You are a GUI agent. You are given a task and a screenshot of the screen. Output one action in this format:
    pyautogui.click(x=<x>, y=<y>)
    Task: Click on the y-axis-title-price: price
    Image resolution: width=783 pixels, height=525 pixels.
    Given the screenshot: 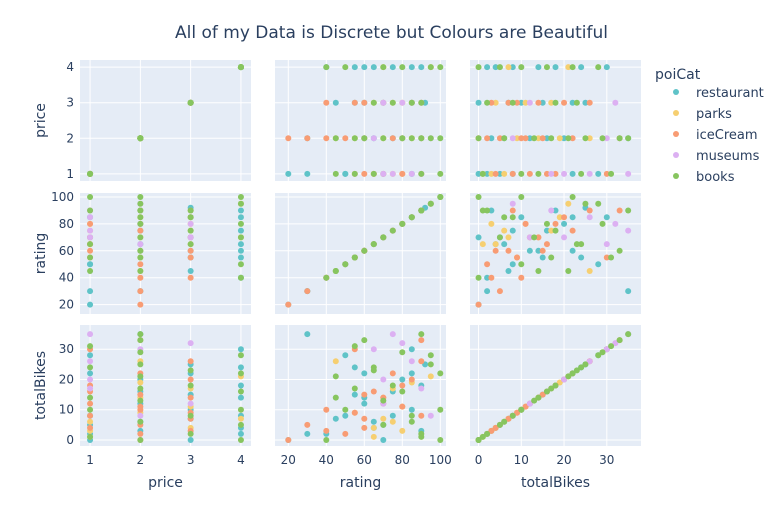 What is the action you would take?
    pyautogui.click(x=41, y=120)
    